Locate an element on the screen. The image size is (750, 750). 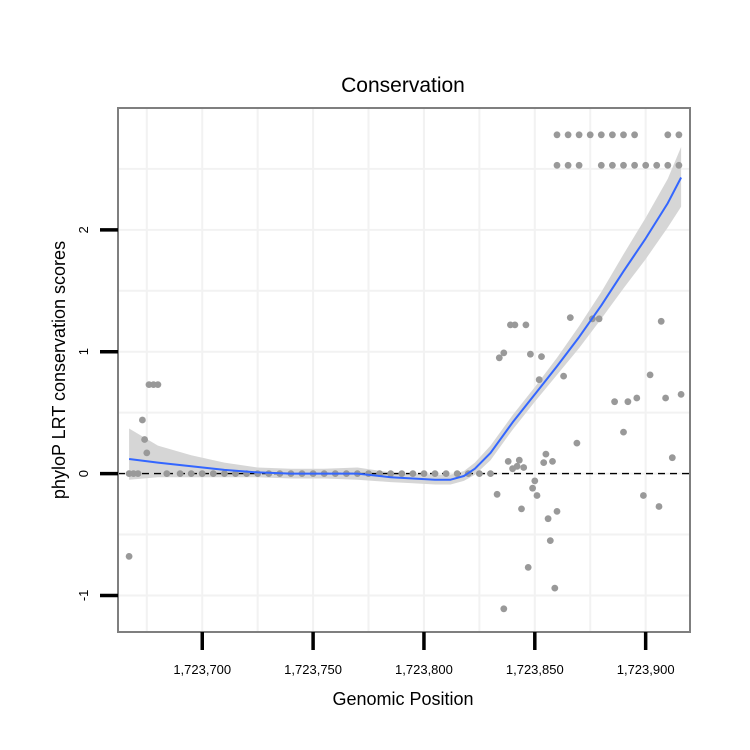
y-axis-label: phyloP LRT conservation scores is located at coordinates (59, 370).